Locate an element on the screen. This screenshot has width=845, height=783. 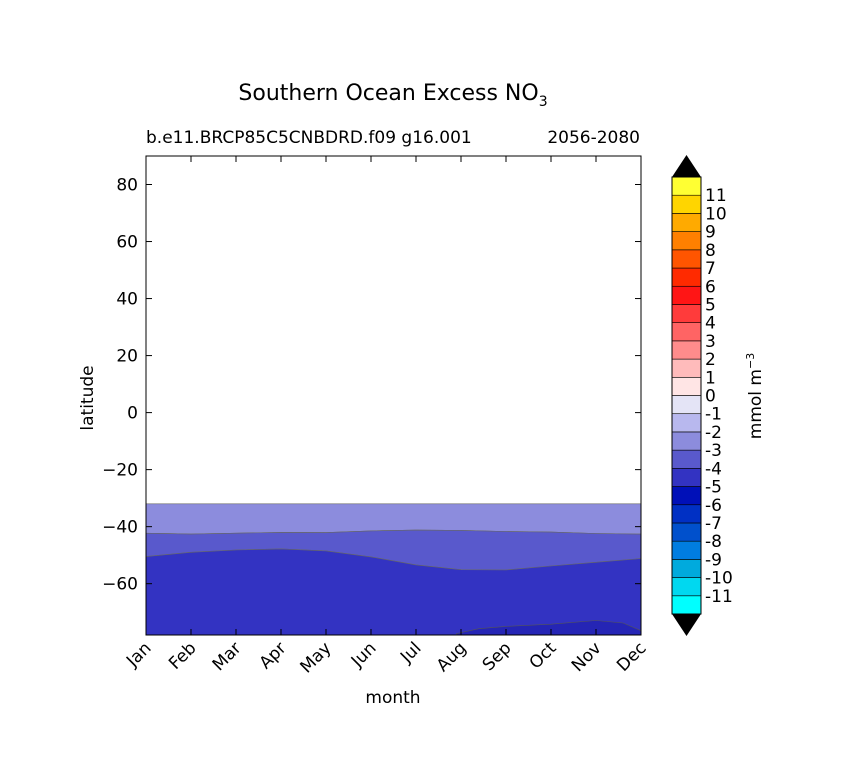
y-tick-label: 40 is located at coordinates (127, 300).